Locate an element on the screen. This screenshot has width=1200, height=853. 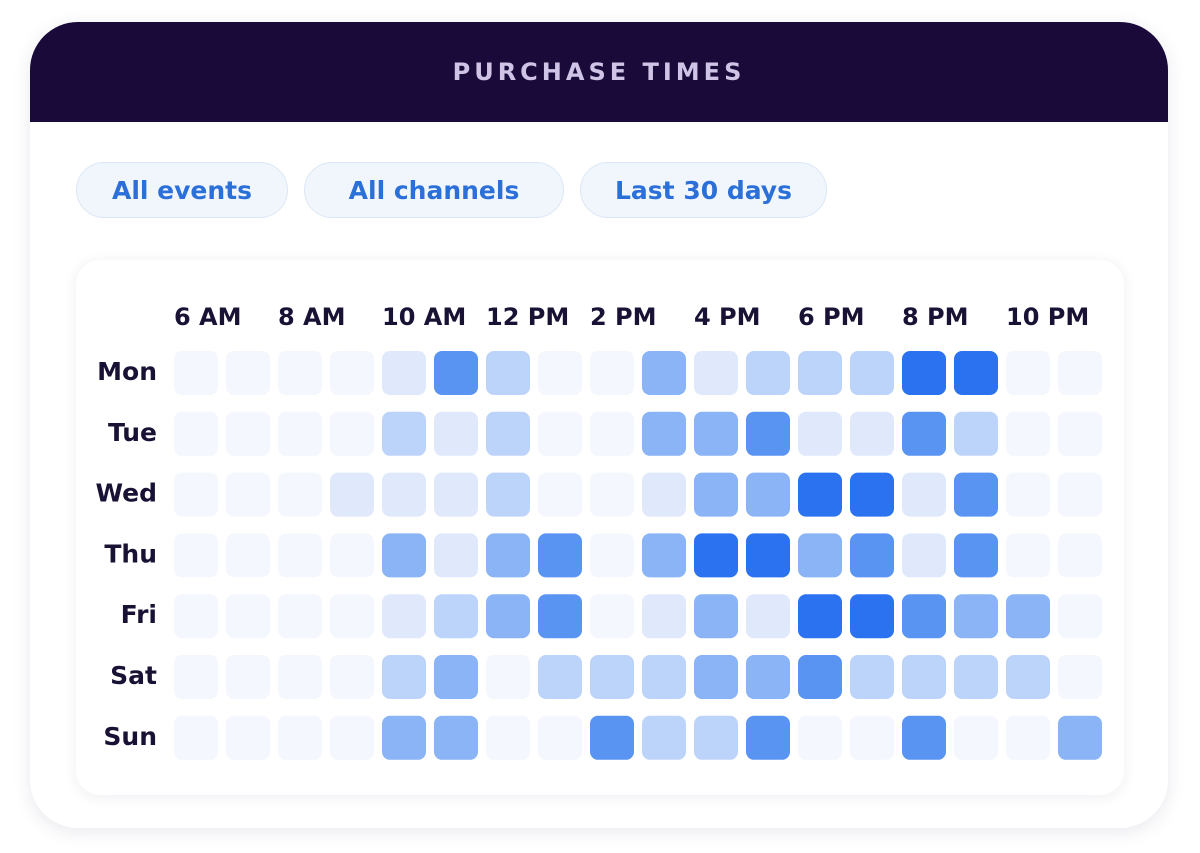
x-tick-label: 12 PM is located at coordinates (527, 317).